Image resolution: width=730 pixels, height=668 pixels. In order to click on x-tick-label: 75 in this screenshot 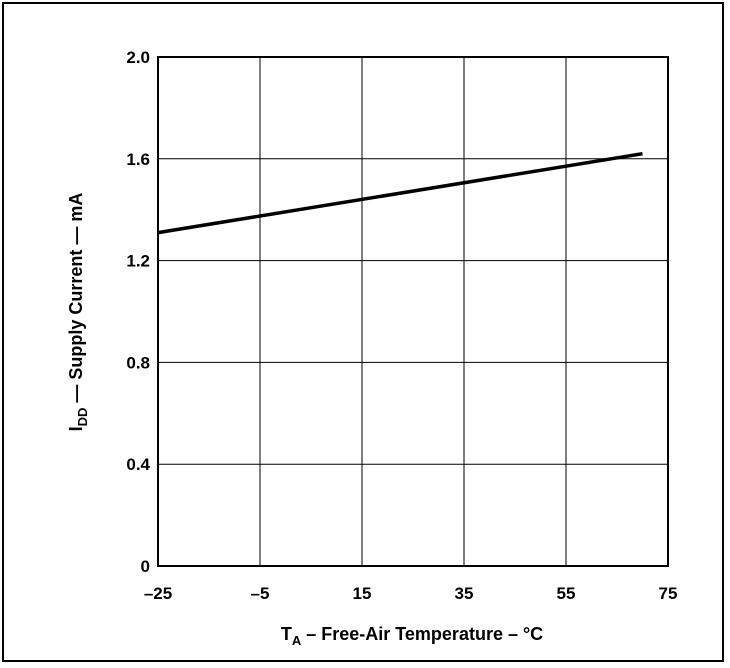, I will do `click(668, 593)`.